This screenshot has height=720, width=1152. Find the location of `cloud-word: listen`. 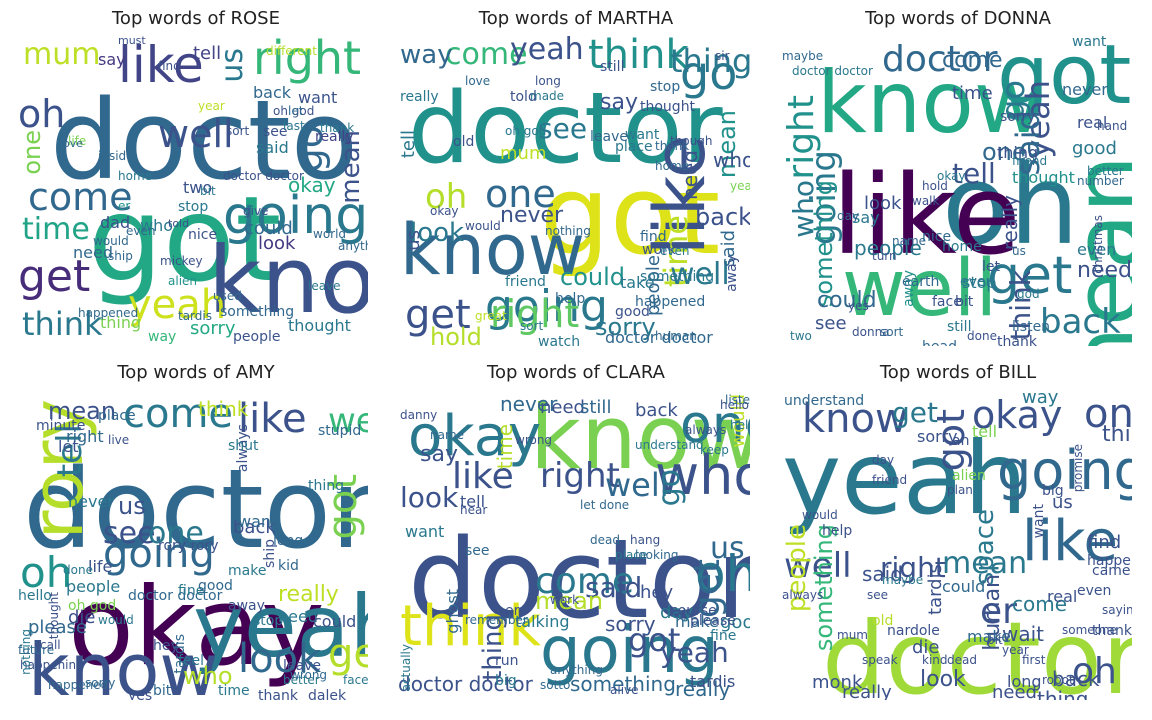

cloud-word: listen is located at coordinates (1031, 327).